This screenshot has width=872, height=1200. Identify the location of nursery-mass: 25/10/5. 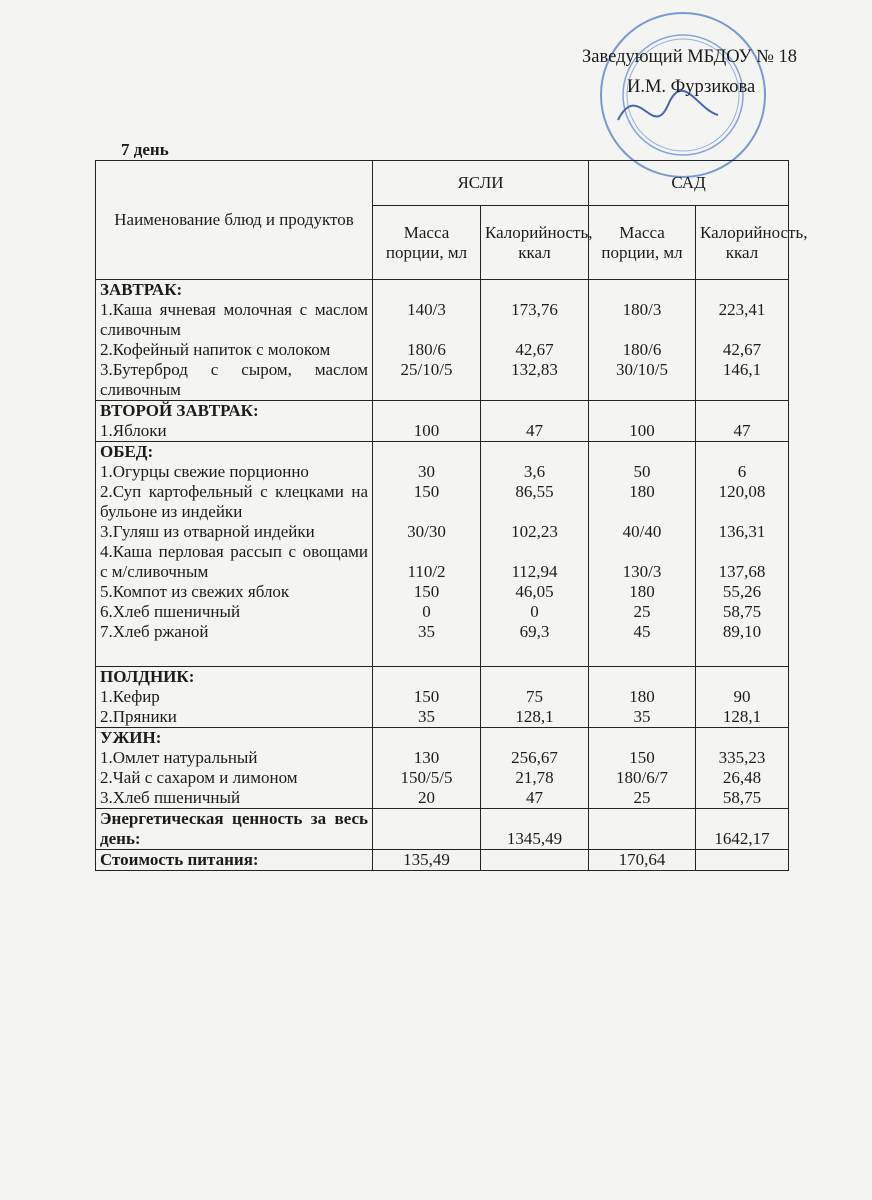
(426, 380).